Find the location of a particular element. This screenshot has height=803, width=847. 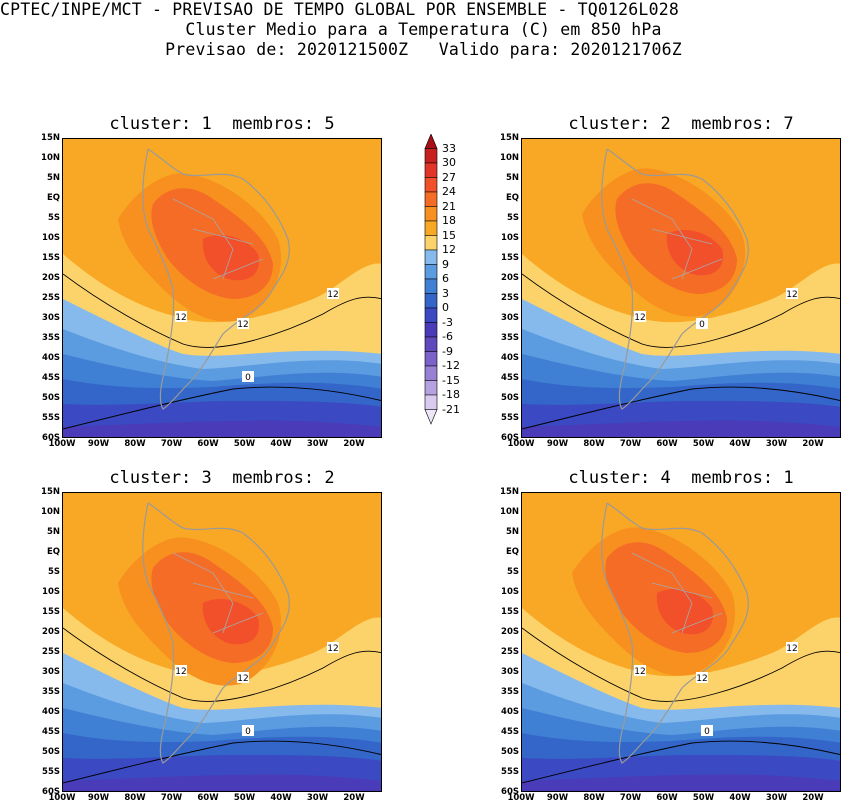

colorbar-level-label: -12 is located at coordinates (451, 365).